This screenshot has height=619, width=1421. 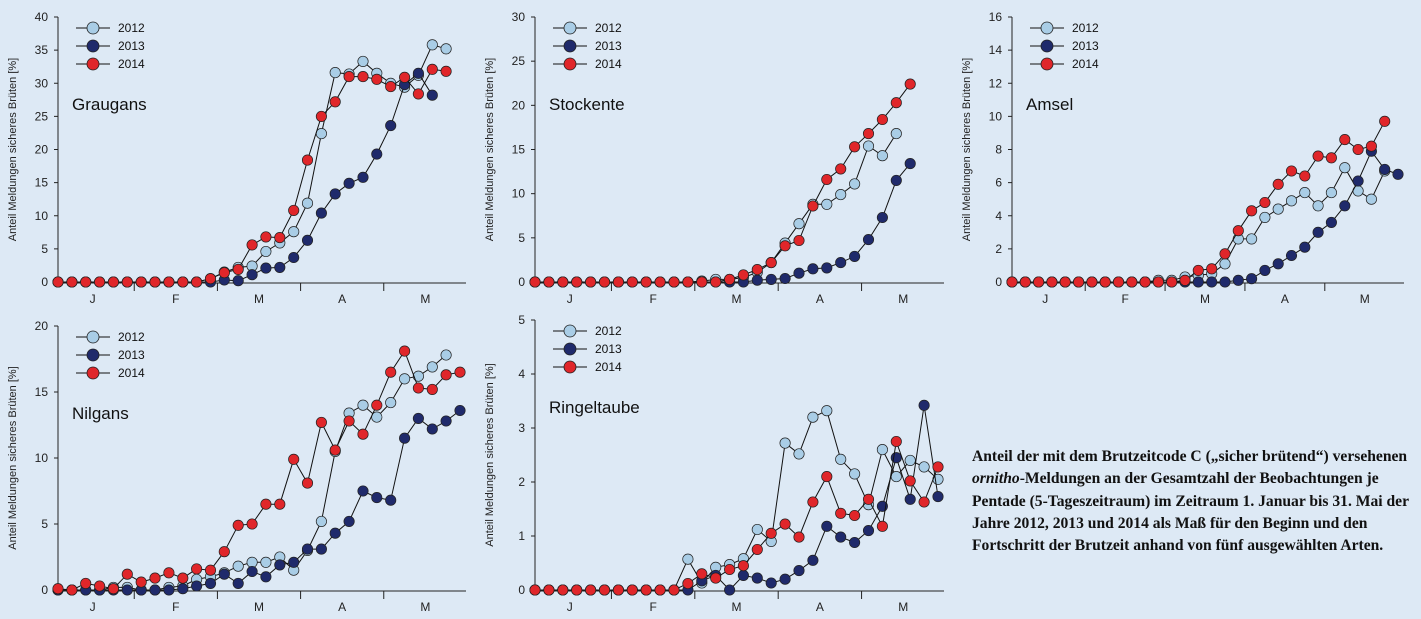 What do you see at coordinates (519, 150) in the screenshot?
I see `y-tick-label: 15` at bounding box center [519, 150].